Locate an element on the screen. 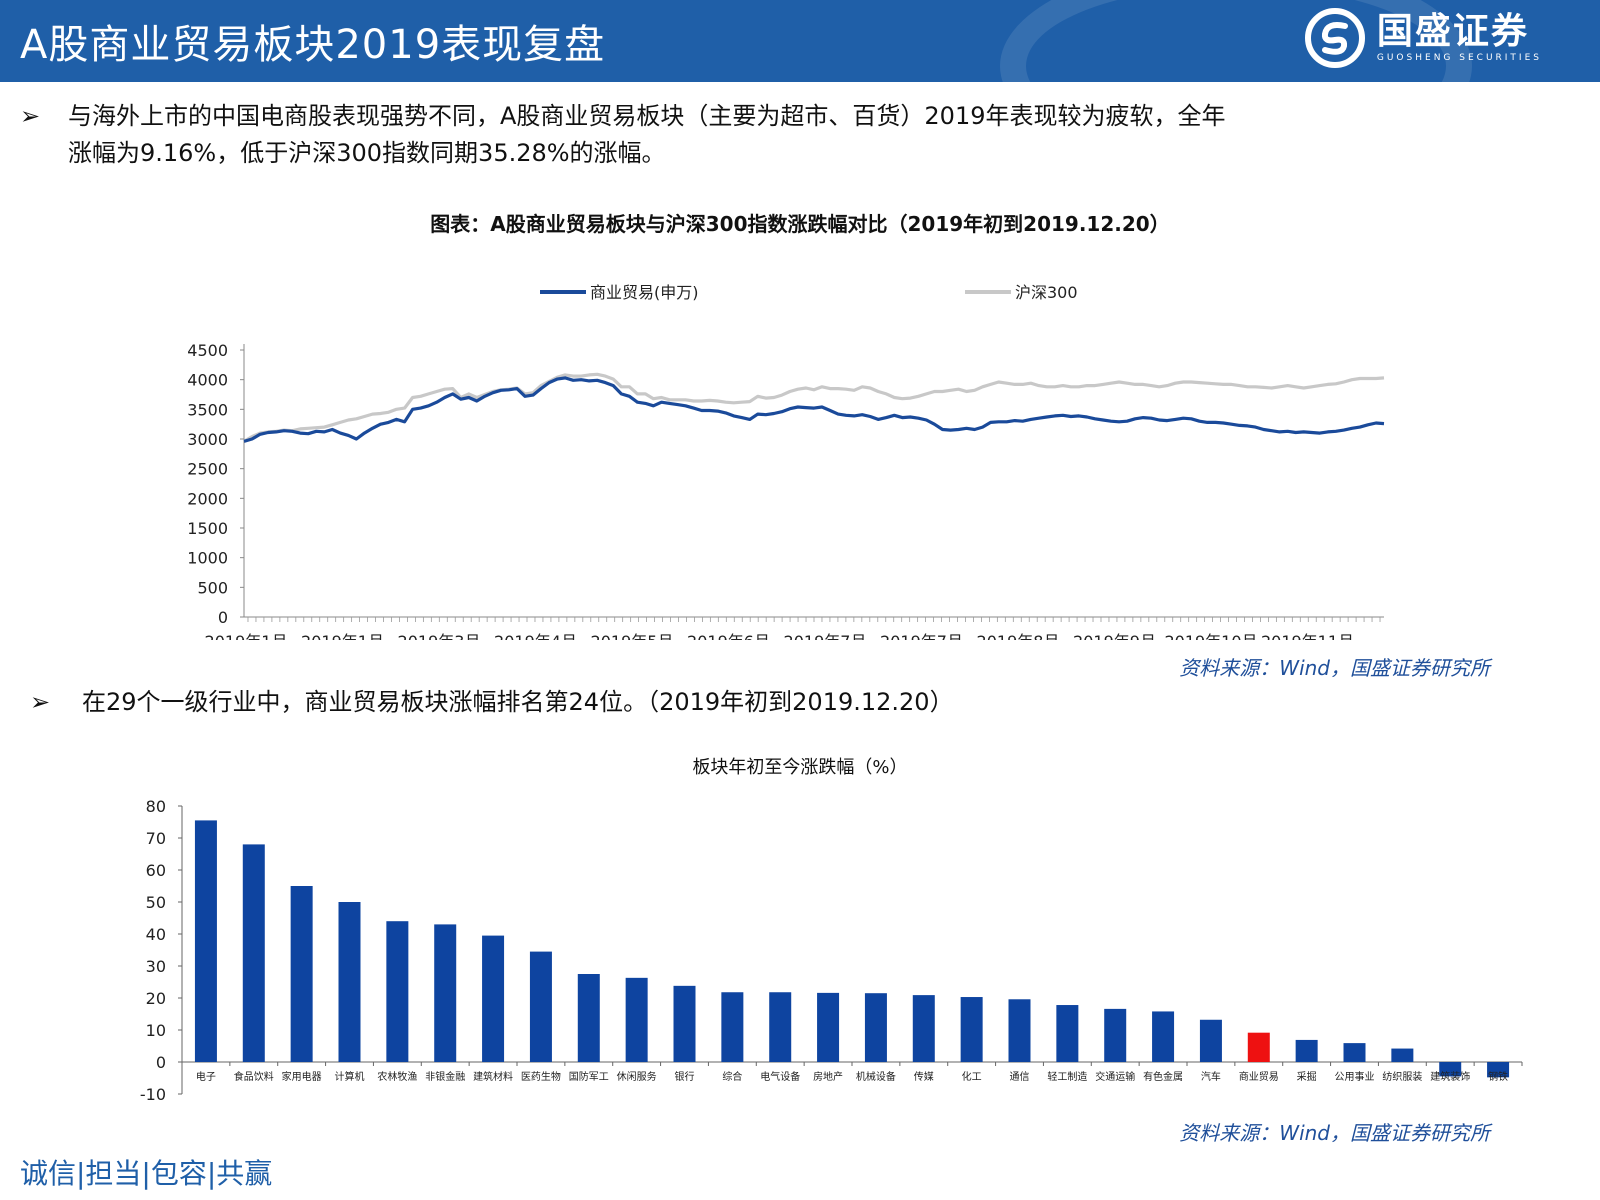 The image size is (1600, 1200). category-label: 公用事业 is located at coordinates (1355, 1076).